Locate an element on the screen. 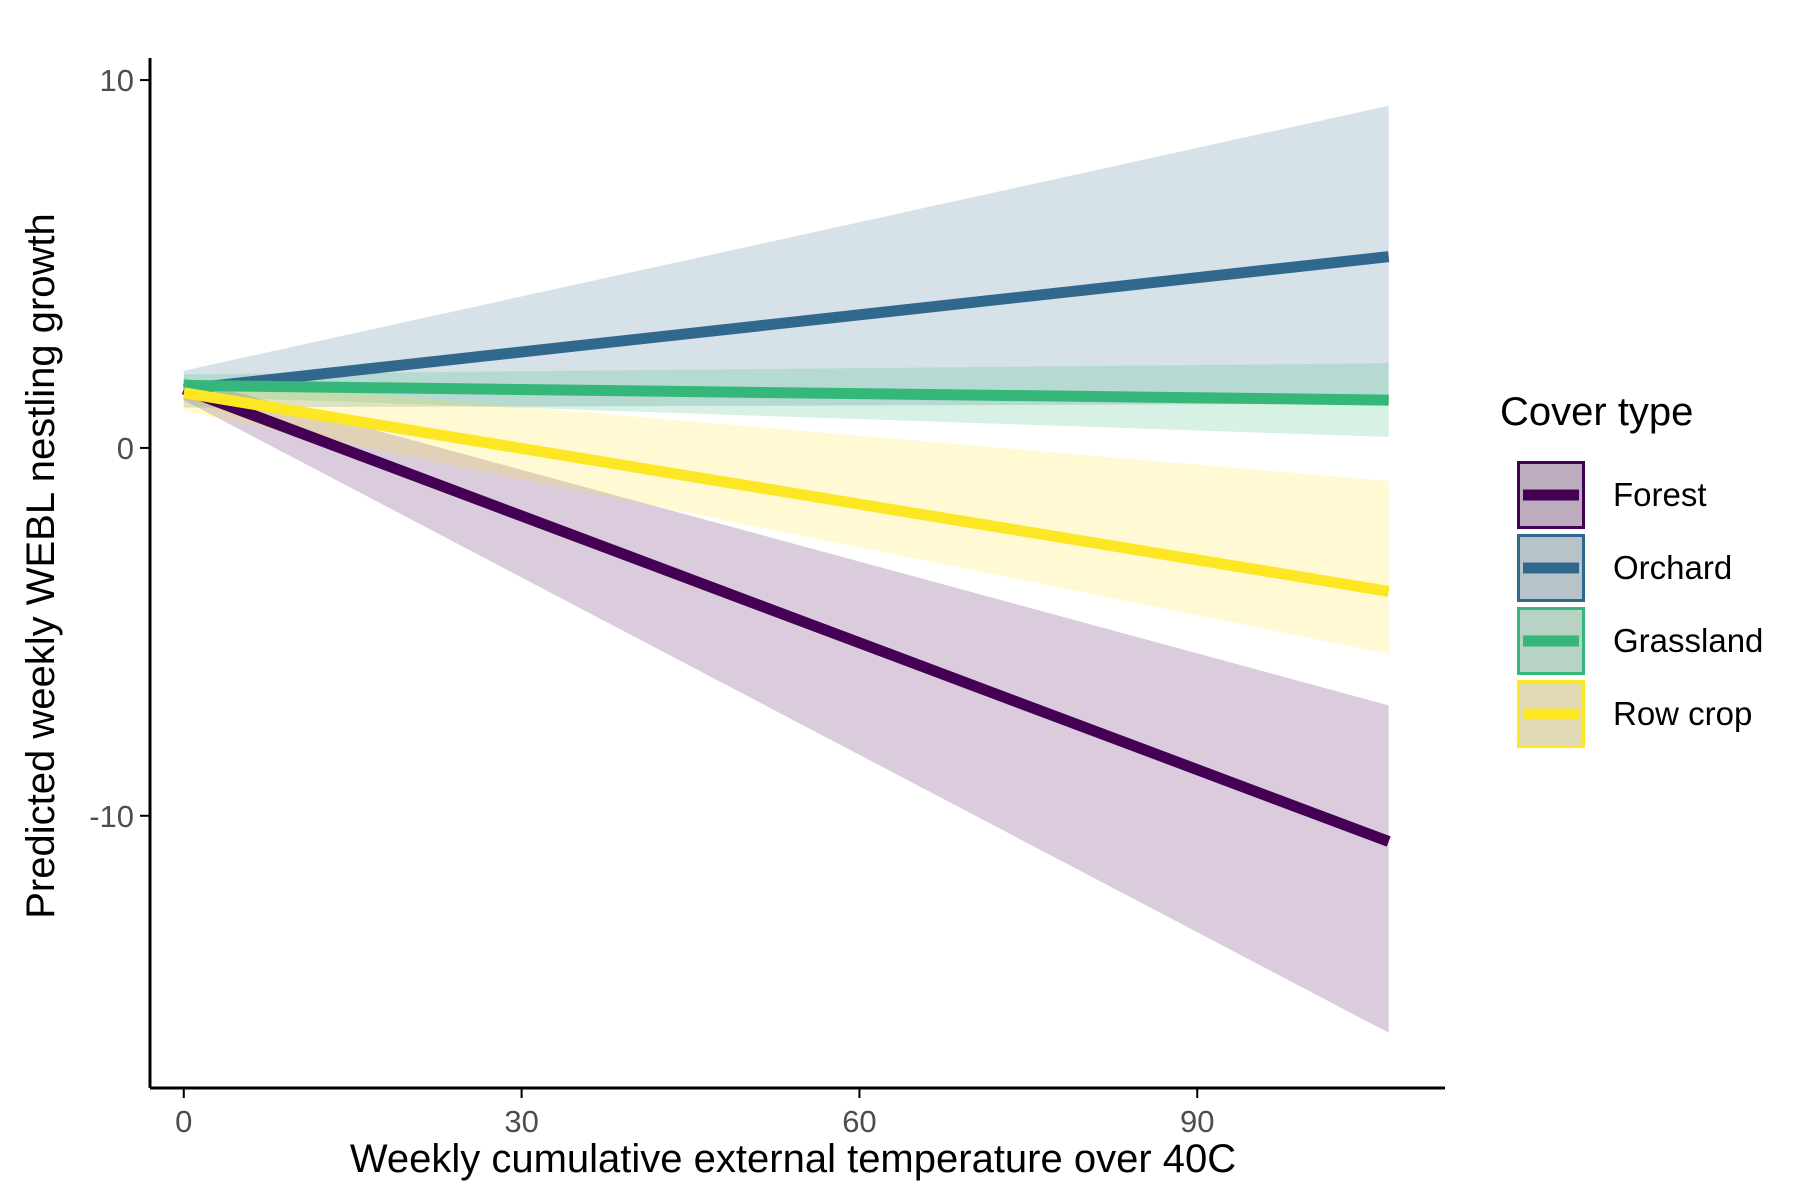  legend-item-grassland: Grassland is located at coordinates (1640, 641).